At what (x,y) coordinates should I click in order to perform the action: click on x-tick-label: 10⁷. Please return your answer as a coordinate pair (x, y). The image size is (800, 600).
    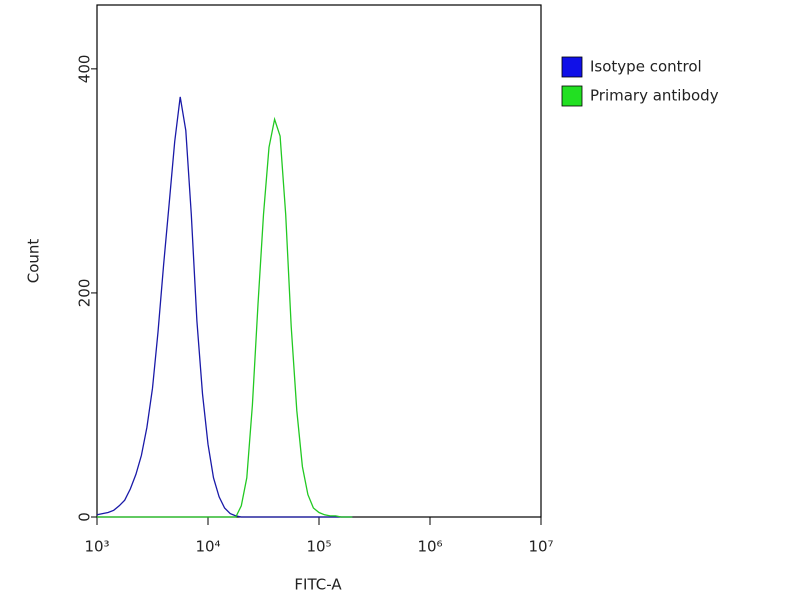
    Looking at the image, I should click on (540, 547).